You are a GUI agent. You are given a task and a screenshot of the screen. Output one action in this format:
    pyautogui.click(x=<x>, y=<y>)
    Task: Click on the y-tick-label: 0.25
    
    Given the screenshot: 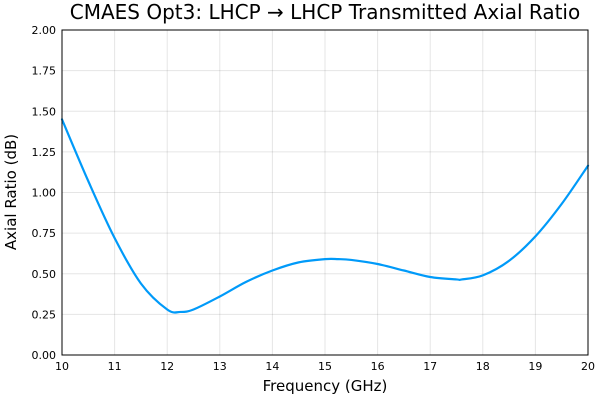 What is the action you would take?
    pyautogui.click(x=44, y=314)
    